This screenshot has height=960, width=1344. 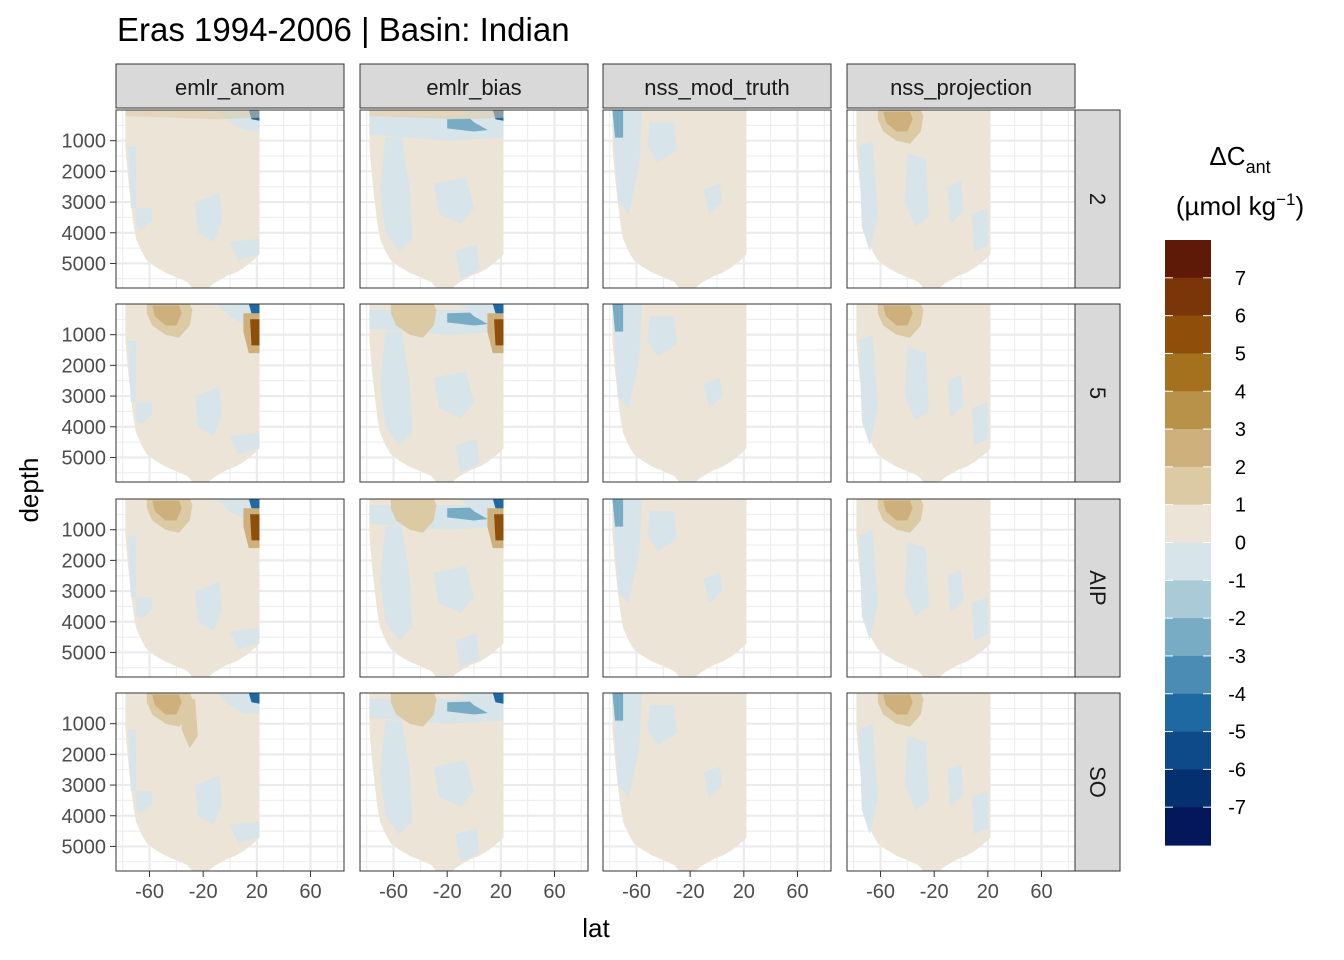 I want to click on column-strip-label: nss_projection, so click(x=961, y=87).